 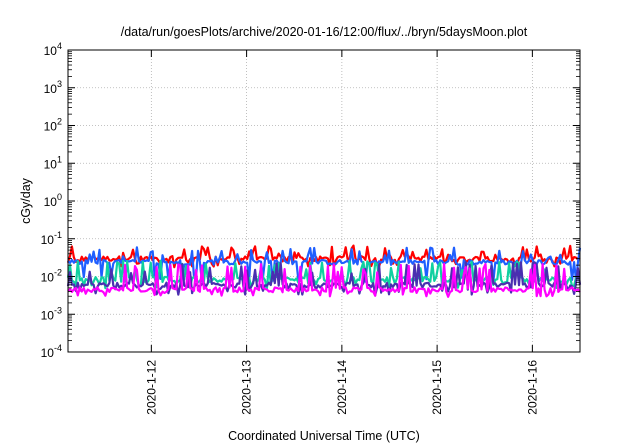 I want to click on y-tick-label: 10², so click(x=53, y=125).